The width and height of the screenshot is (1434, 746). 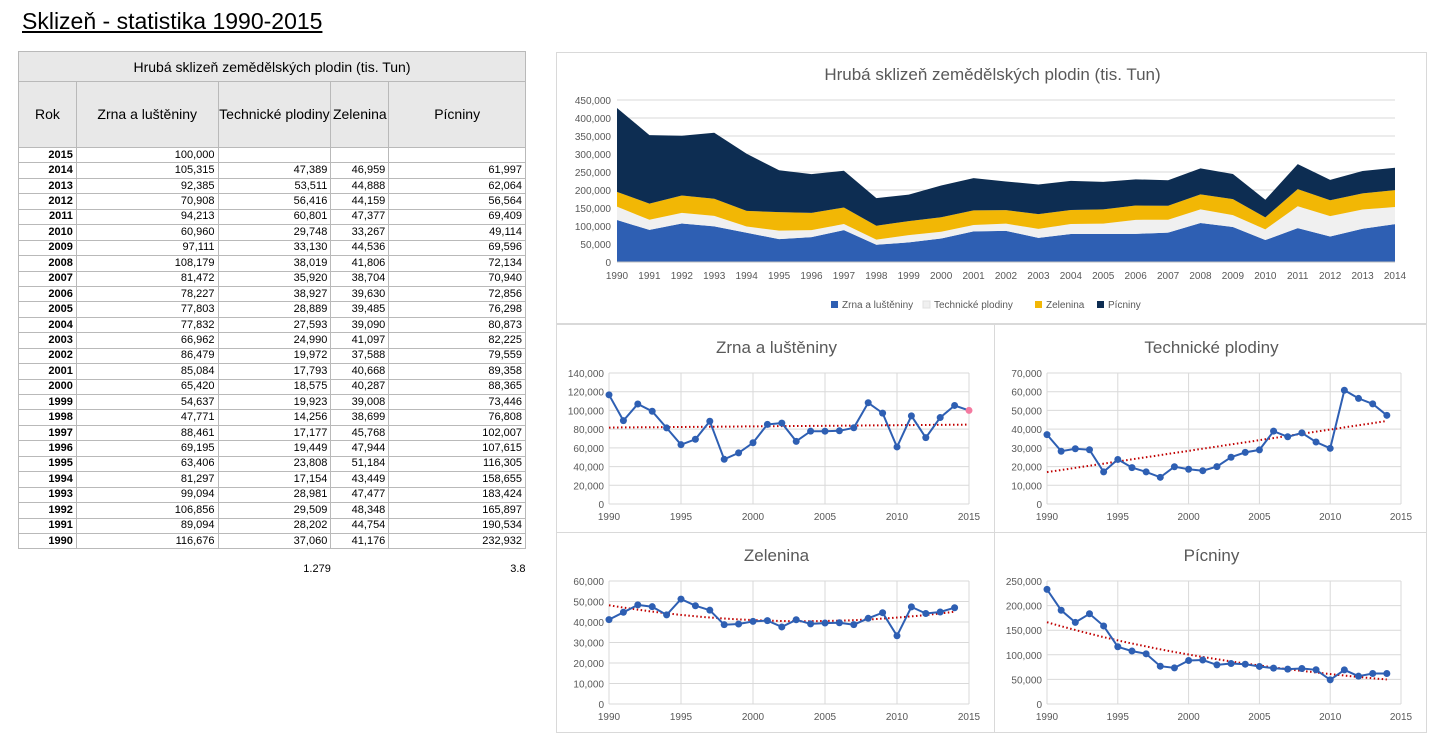 What do you see at coordinates (147, 325) in the screenshot?
I see `cell-zrna: 77,832` at bounding box center [147, 325].